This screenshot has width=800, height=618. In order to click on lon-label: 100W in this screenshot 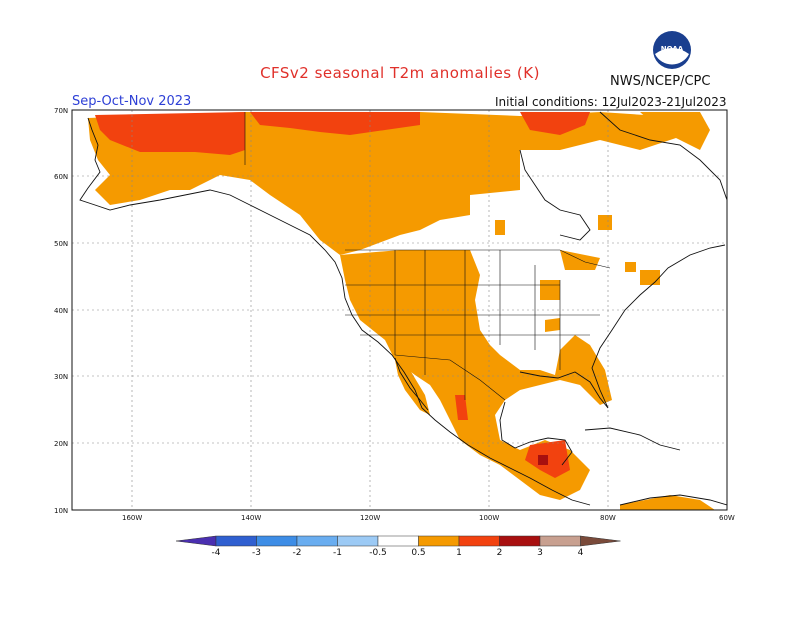, I will do `click(489, 518)`.